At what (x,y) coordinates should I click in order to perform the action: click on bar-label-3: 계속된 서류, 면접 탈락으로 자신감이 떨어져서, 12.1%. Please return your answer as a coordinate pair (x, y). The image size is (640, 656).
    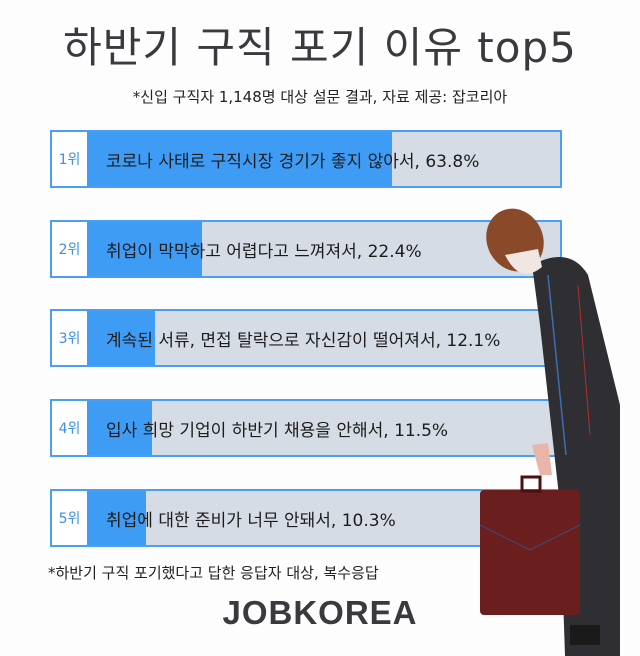
    Looking at the image, I should click on (303, 340).